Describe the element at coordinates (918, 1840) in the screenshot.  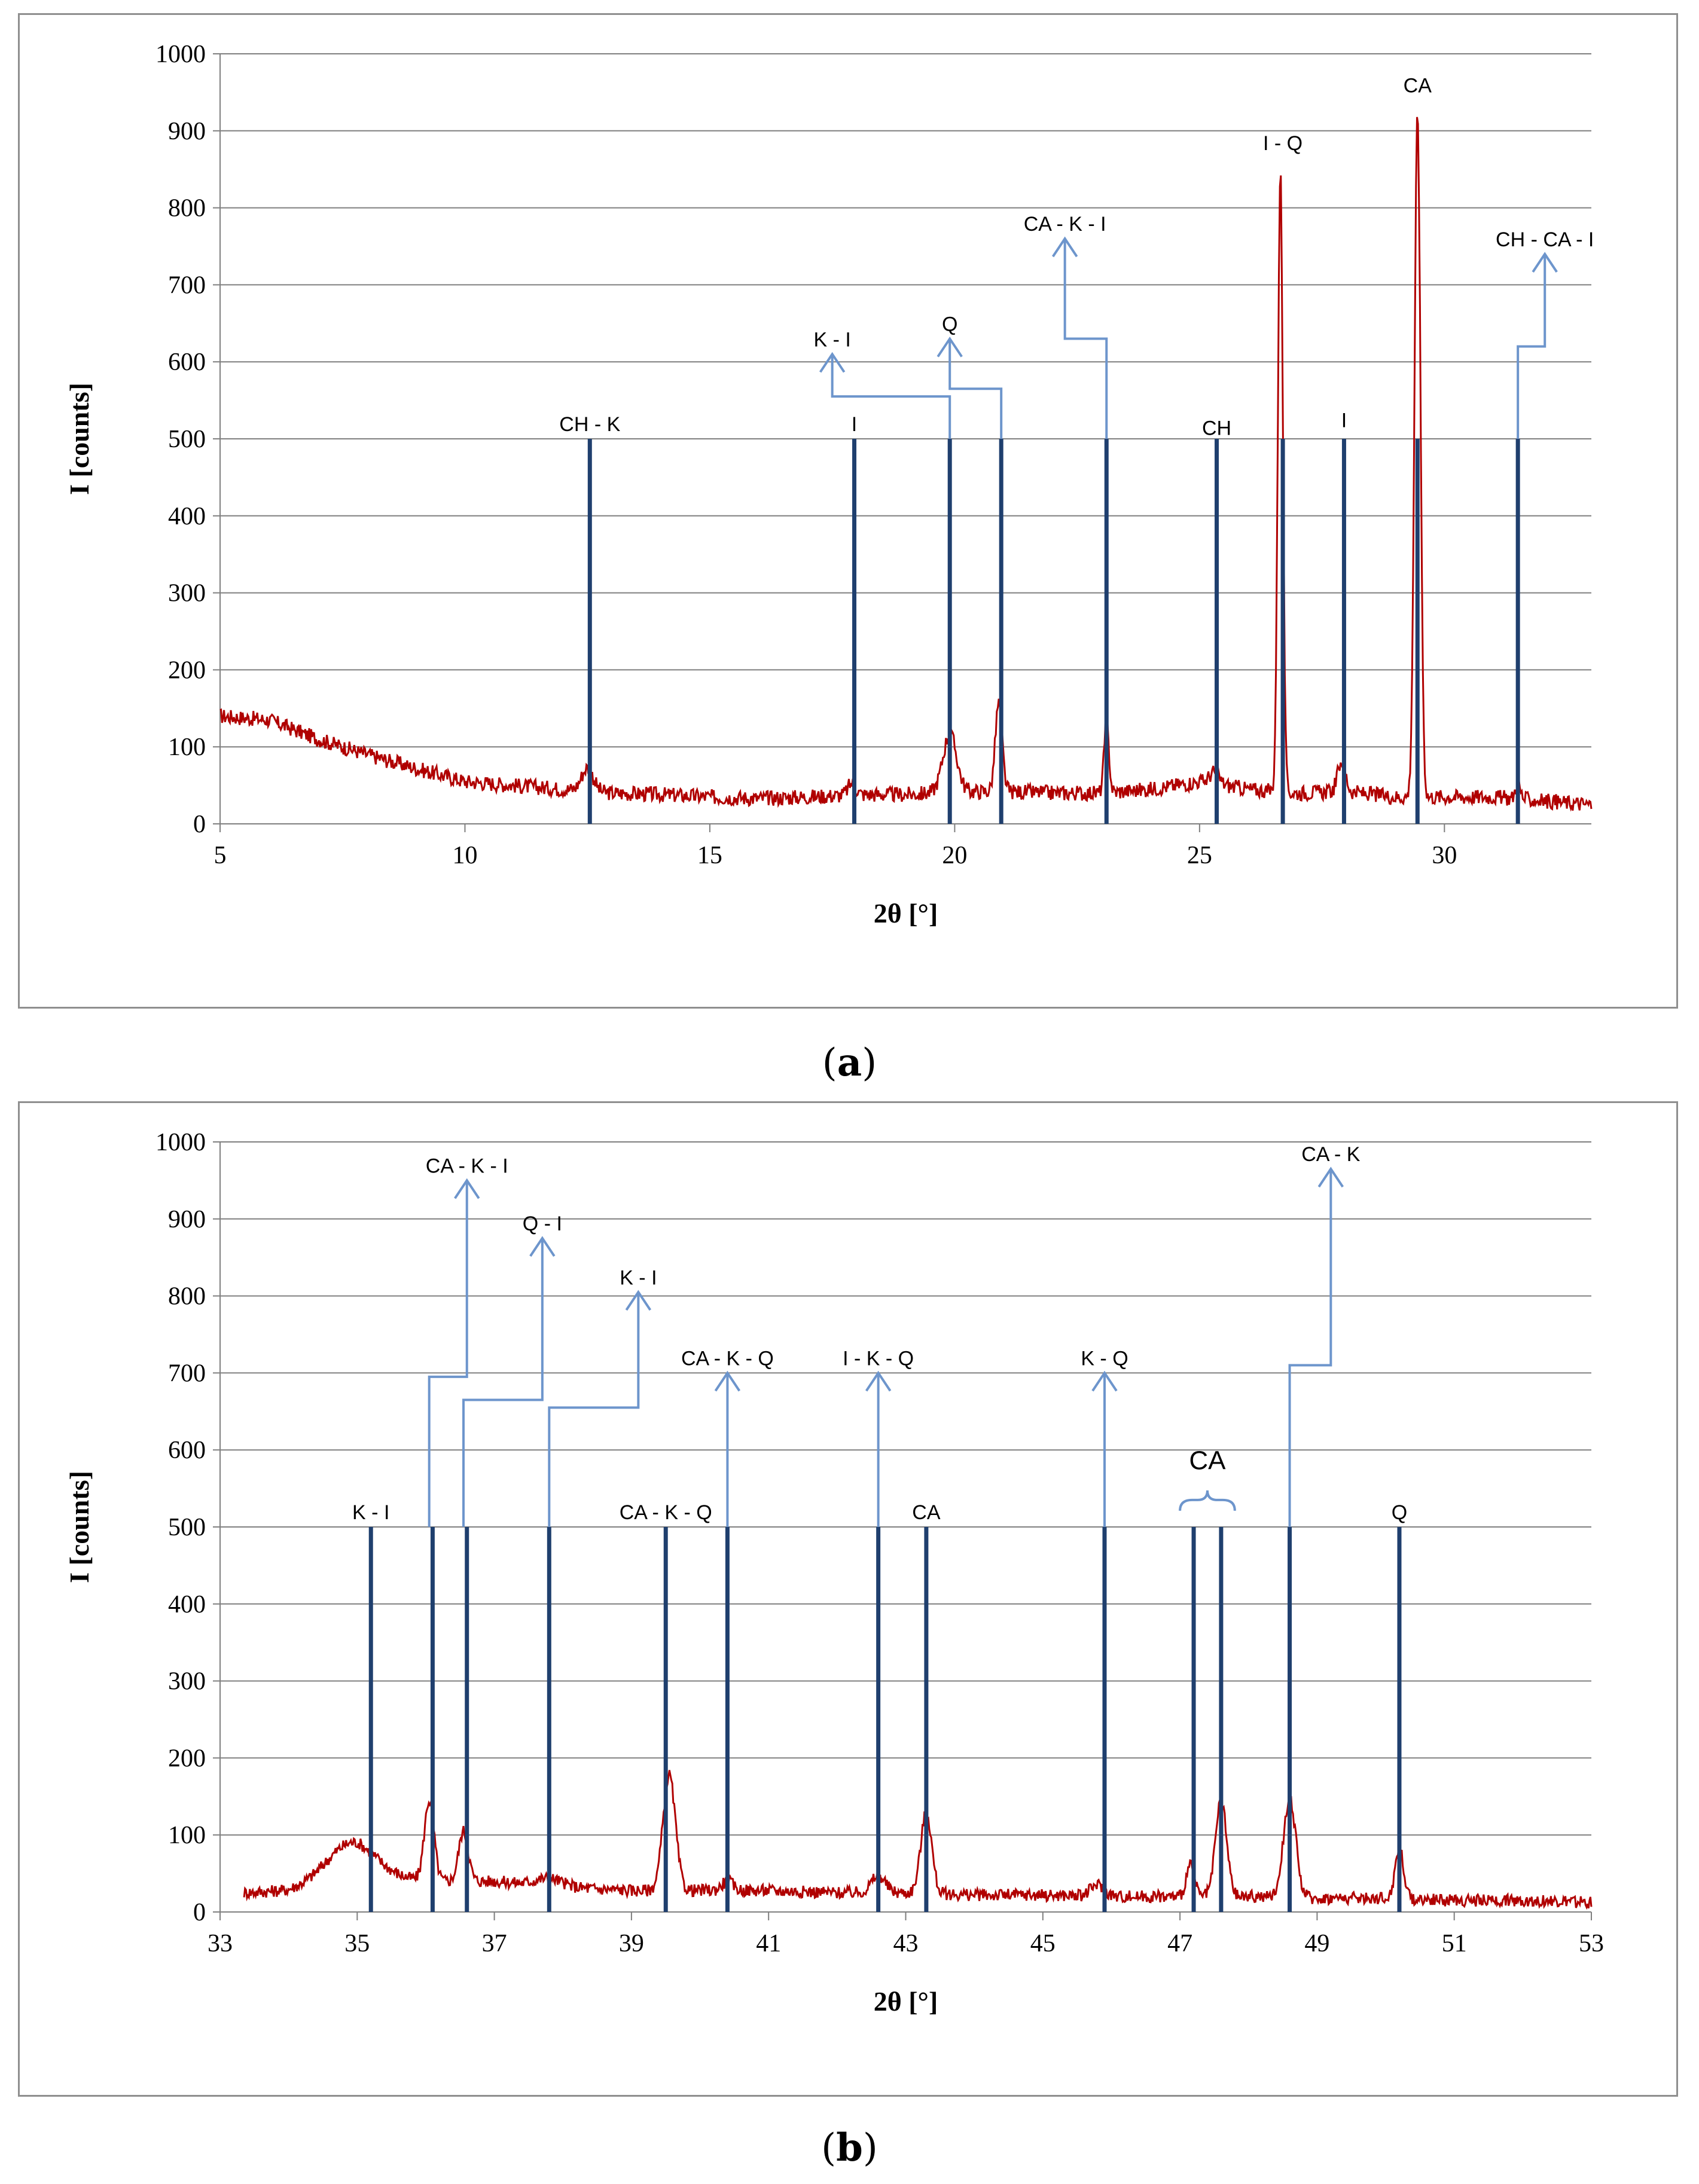
I see `xrd-pattern-line` at that location.